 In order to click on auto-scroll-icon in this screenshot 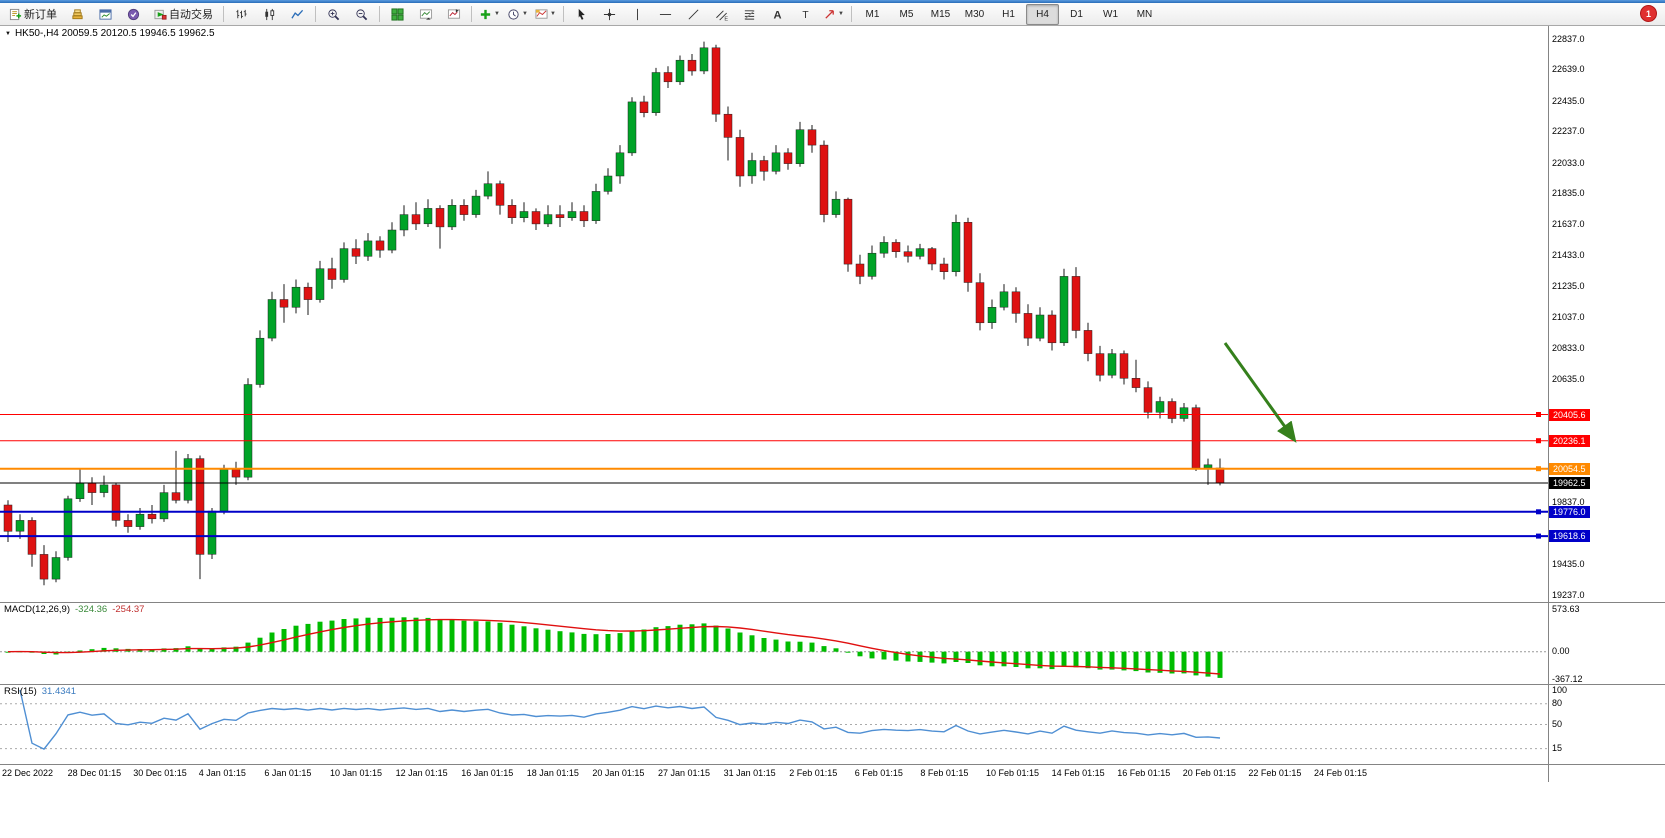, I will do `click(426, 14)`.